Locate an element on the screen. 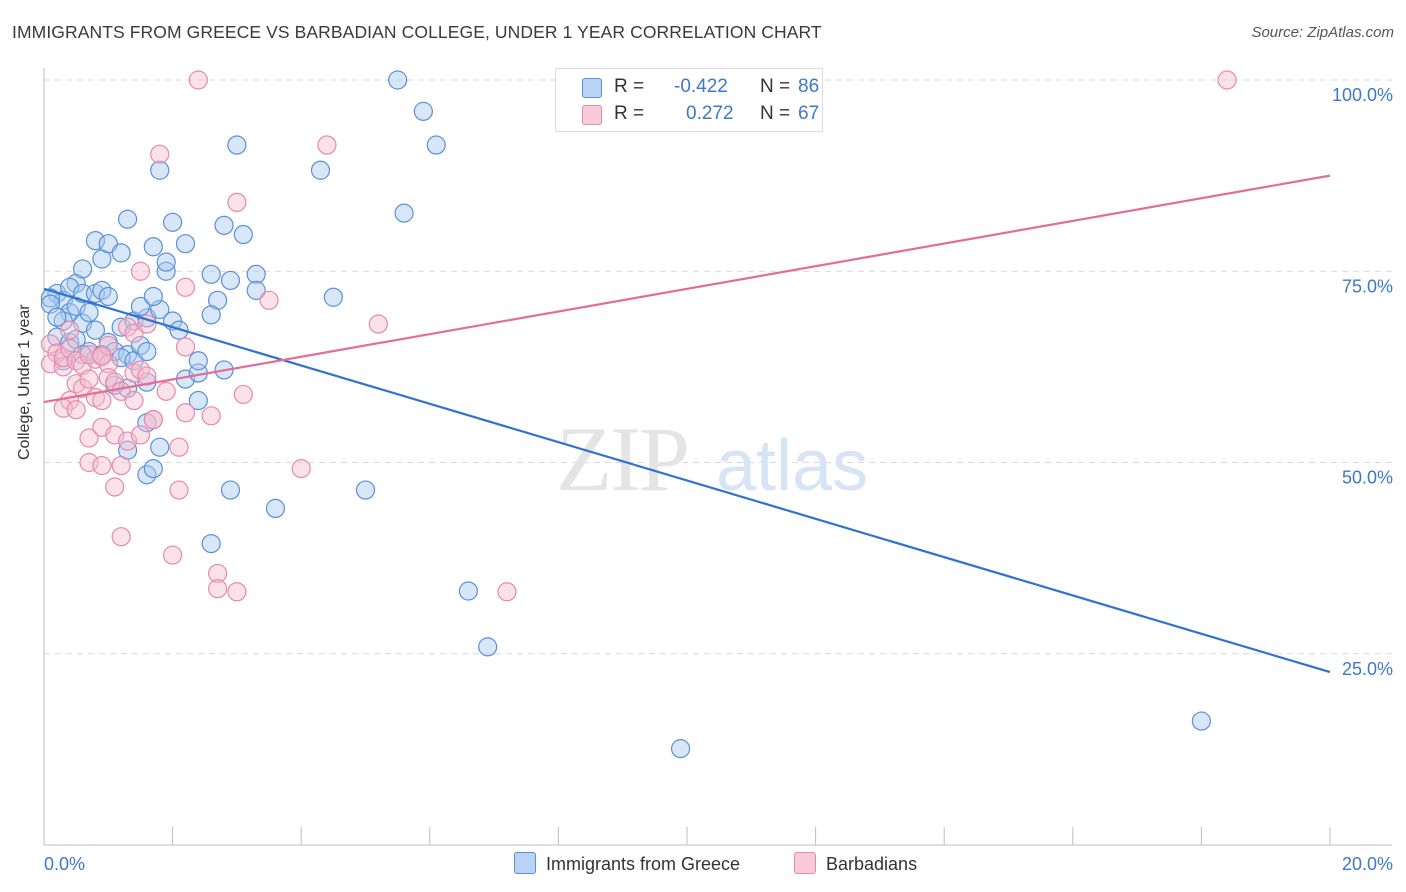 Image resolution: width=1406 pixels, height=892 pixels. legend-swatch-blue is located at coordinates (592, 88).